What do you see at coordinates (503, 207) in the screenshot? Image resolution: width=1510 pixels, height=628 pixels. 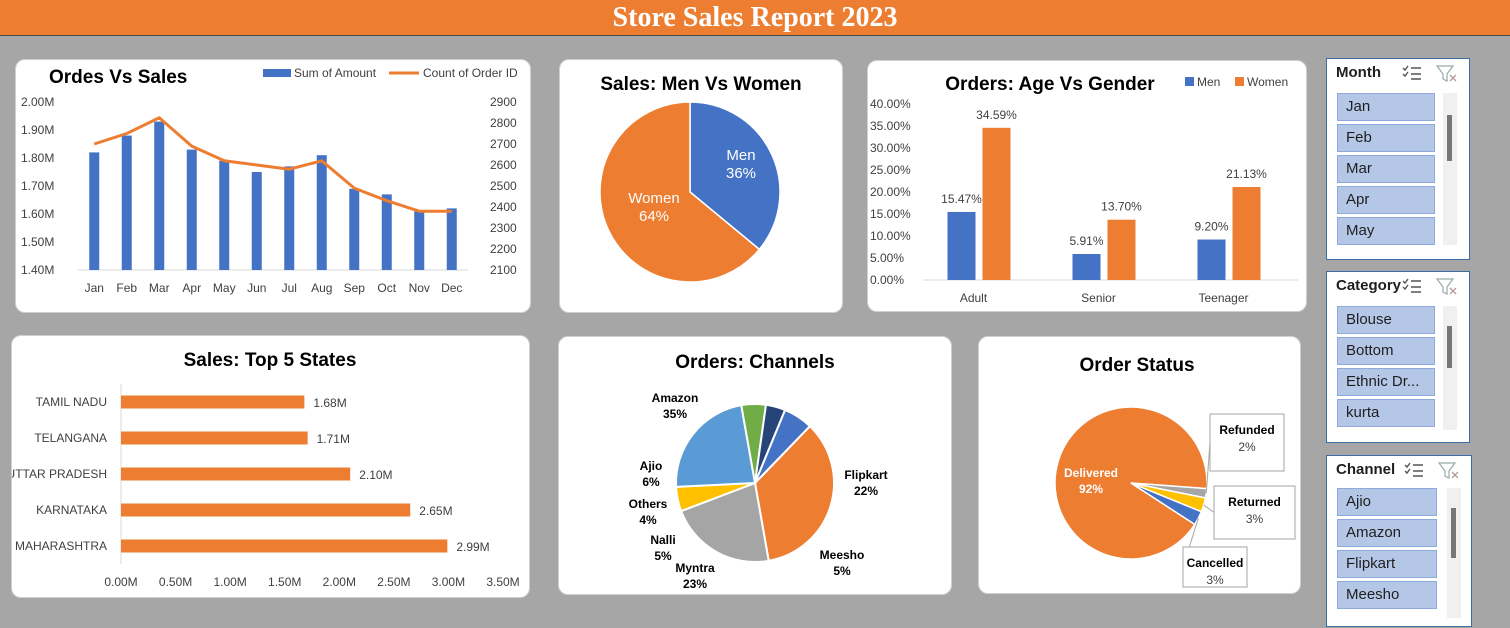 I see `y2-tick-label: 2400` at bounding box center [503, 207].